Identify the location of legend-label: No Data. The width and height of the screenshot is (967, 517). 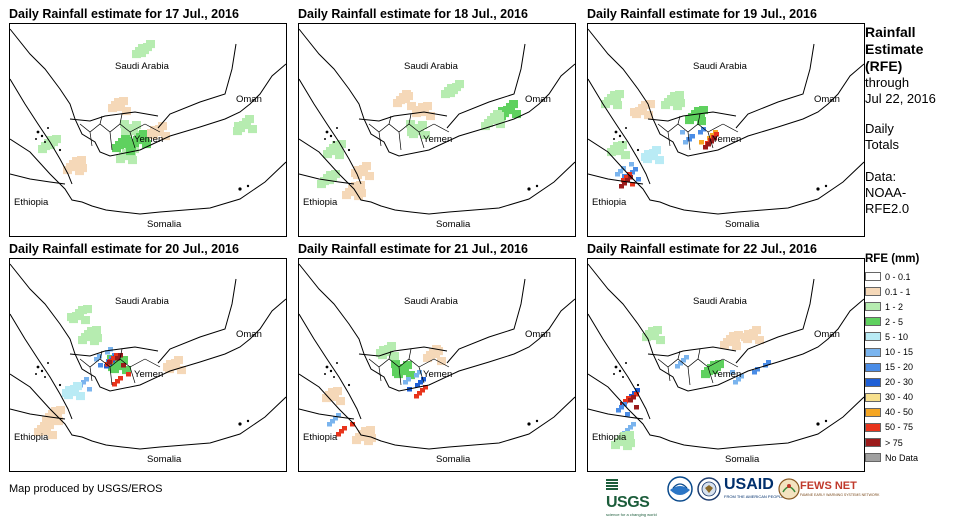
(902, 457).